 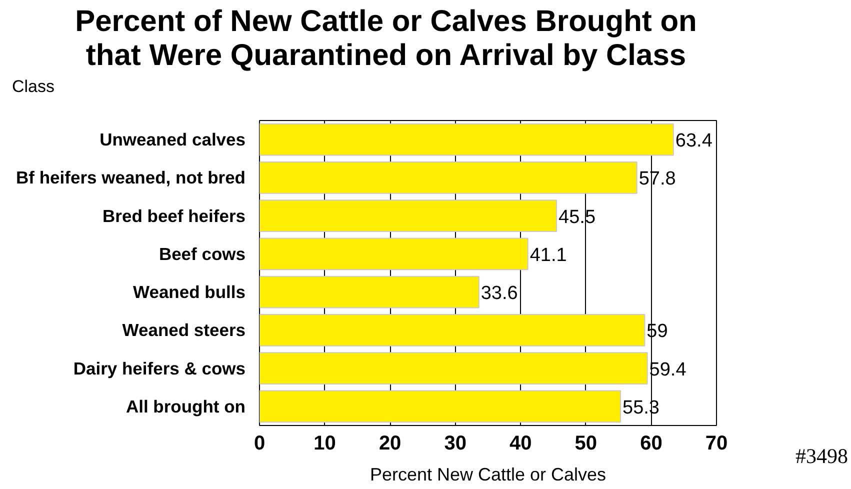 What do you see at coordinates (651, 443) in the screenshot?
I see `x-tick-label: 60` at bounding box center [651, 443].